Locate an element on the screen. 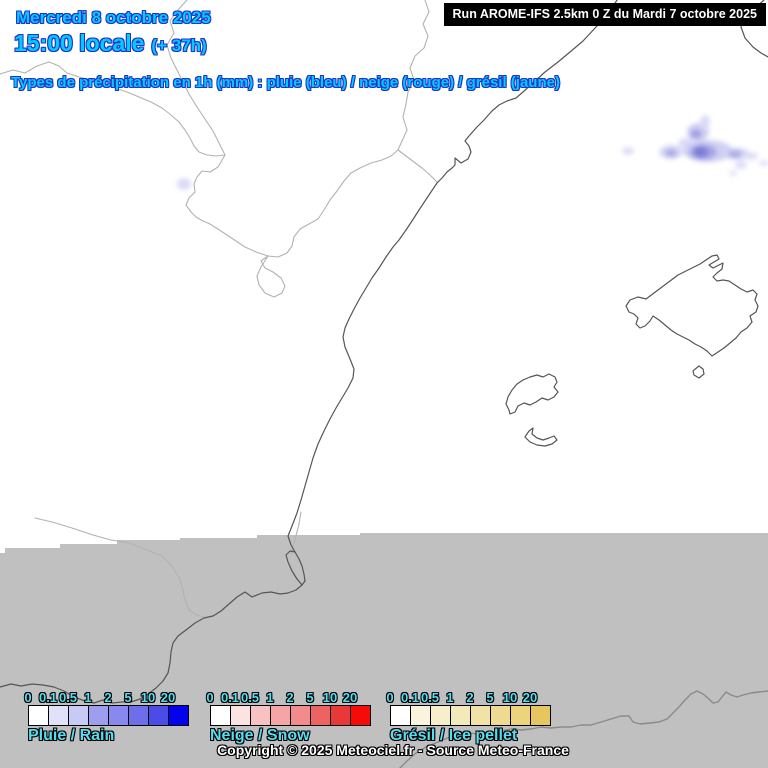 Image resolution: width=768 pixels, height=768 pixels. legend-ice-swatches is located at coordinates (470, 715).